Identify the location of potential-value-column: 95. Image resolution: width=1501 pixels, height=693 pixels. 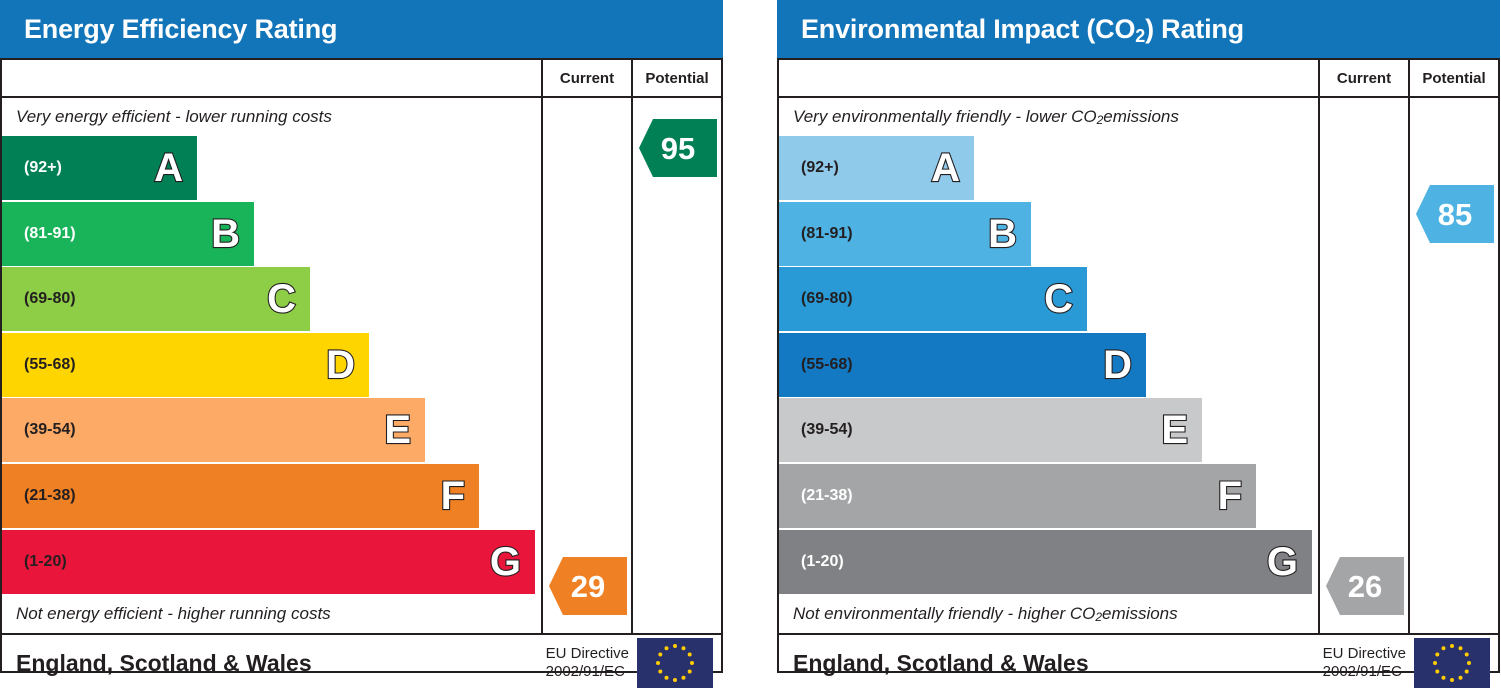
(676, 365).